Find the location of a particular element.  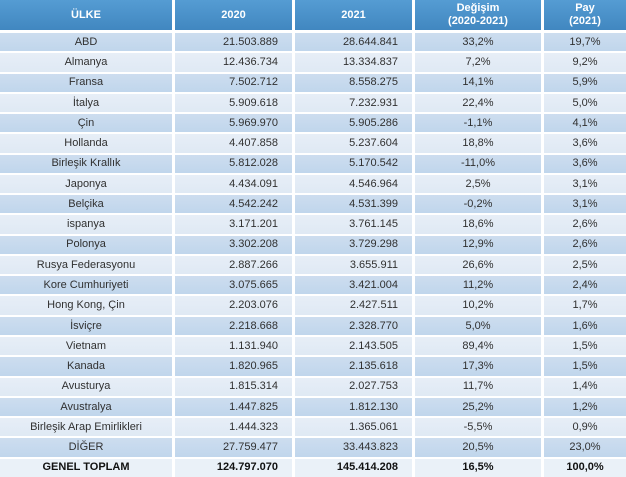

col-header-country-label: ÜLKE is located at coordinates (86, 14).